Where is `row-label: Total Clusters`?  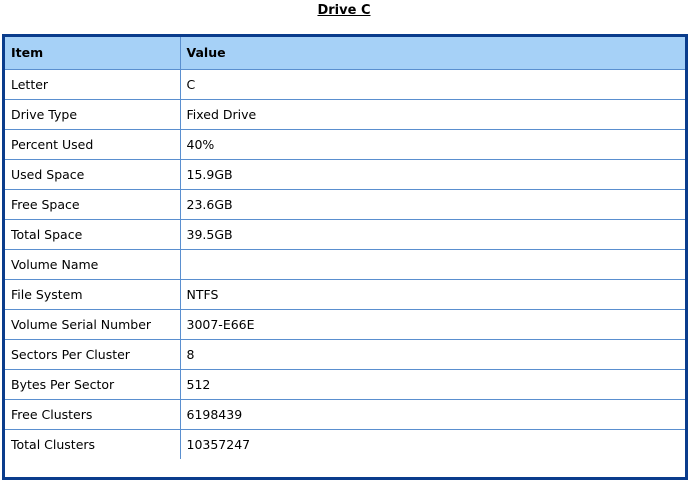
row-label: Total Clusters is located at coordinates (93, 443).